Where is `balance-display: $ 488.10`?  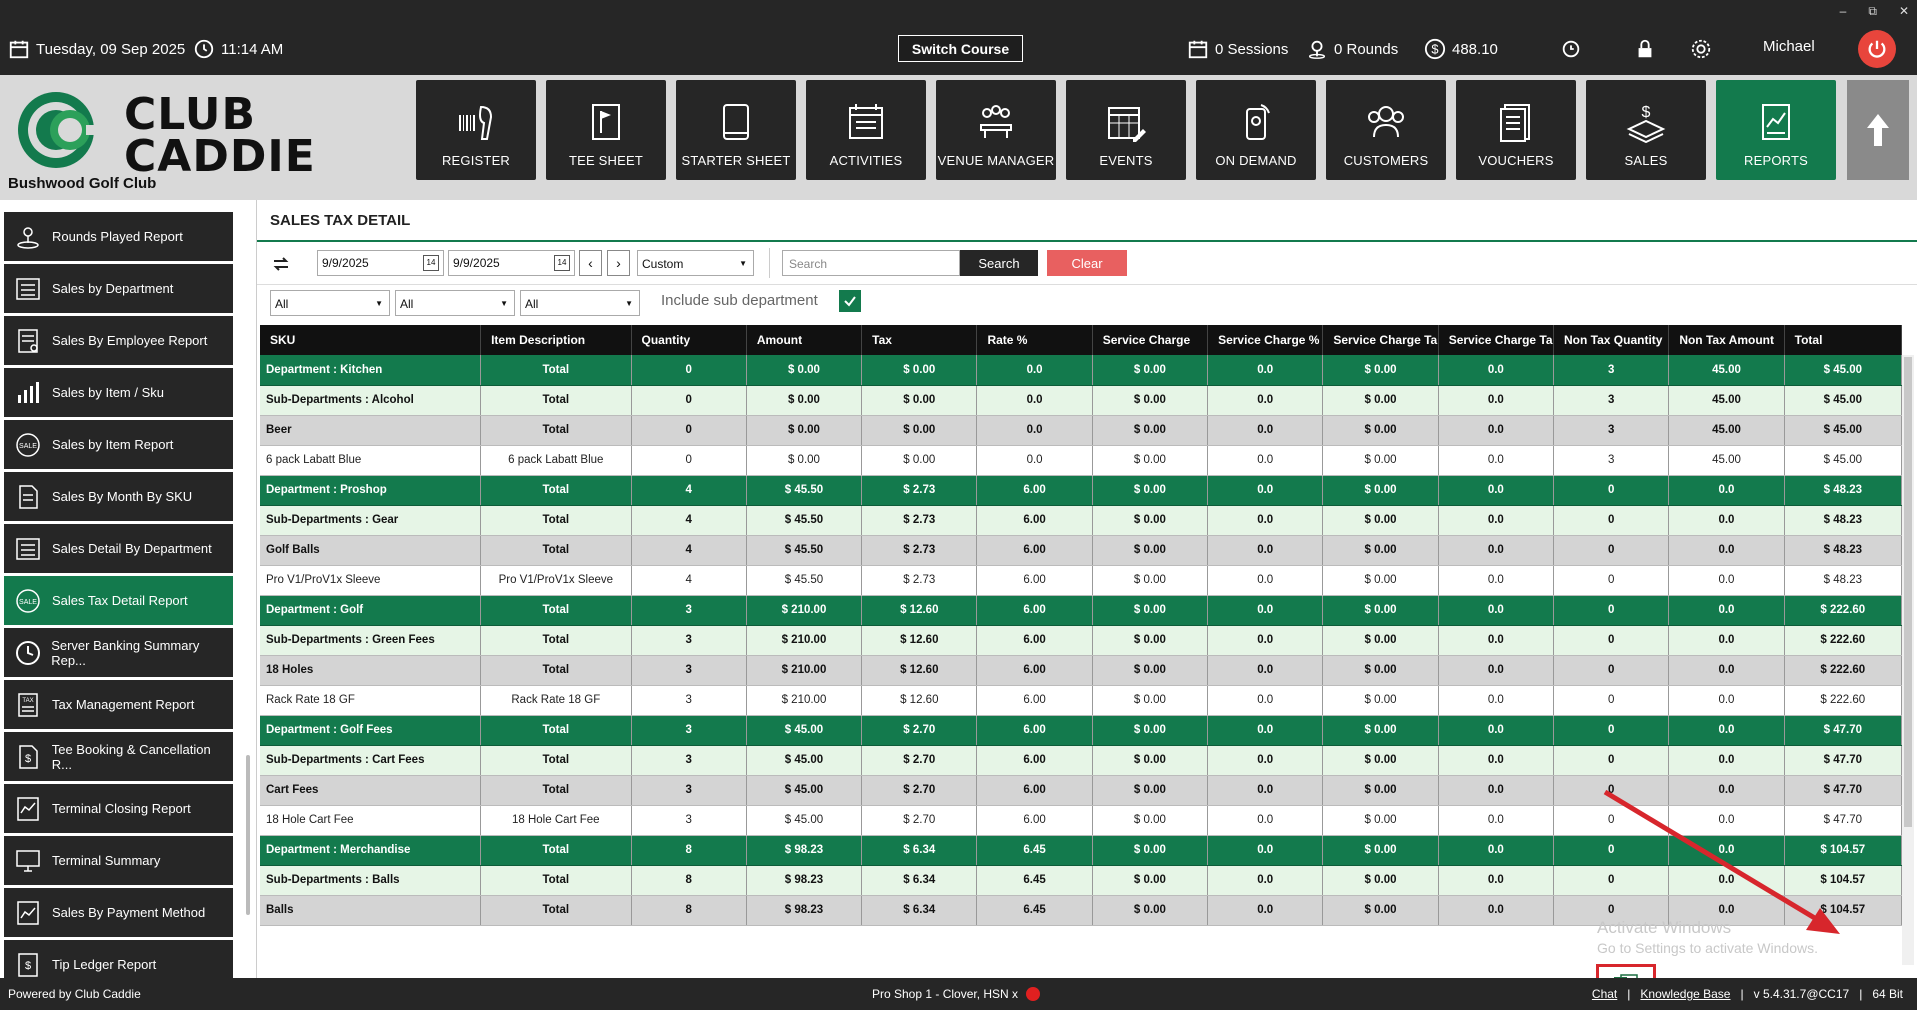 balance-display: $ 488.10 is located at coordinates (1461, 49).